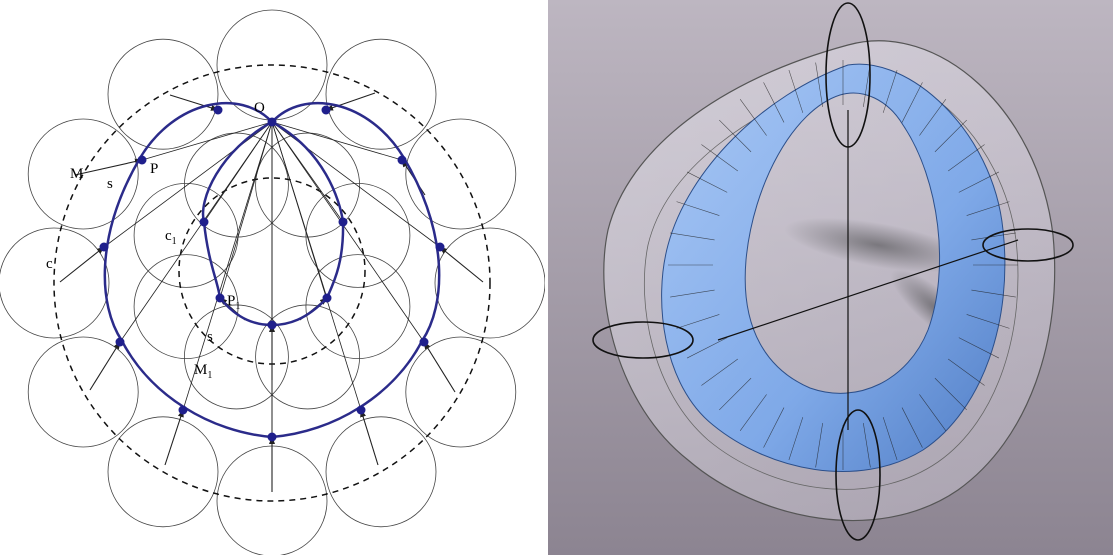  What do you see at coordinates (210, 337) in the screenshot?
I see `label-s-inner: s` at bounding box center [210, 337].